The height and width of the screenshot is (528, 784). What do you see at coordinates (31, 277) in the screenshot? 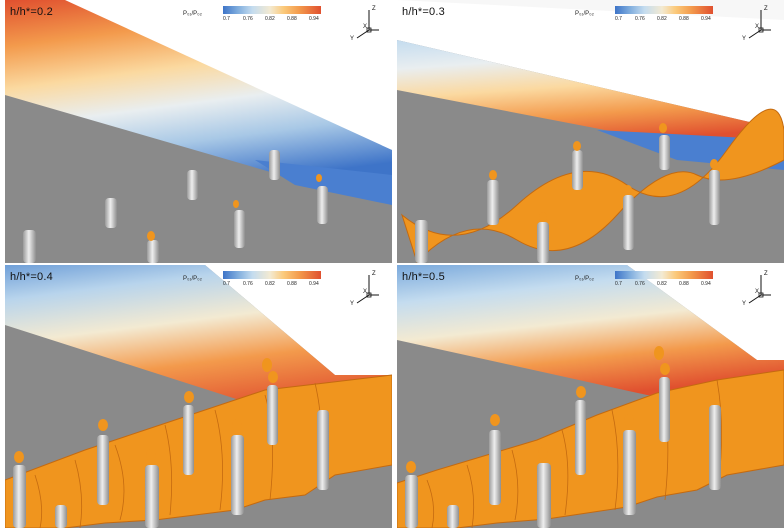
I see `panel-label: h/h*=0.4` at bounding box center [31, 277].